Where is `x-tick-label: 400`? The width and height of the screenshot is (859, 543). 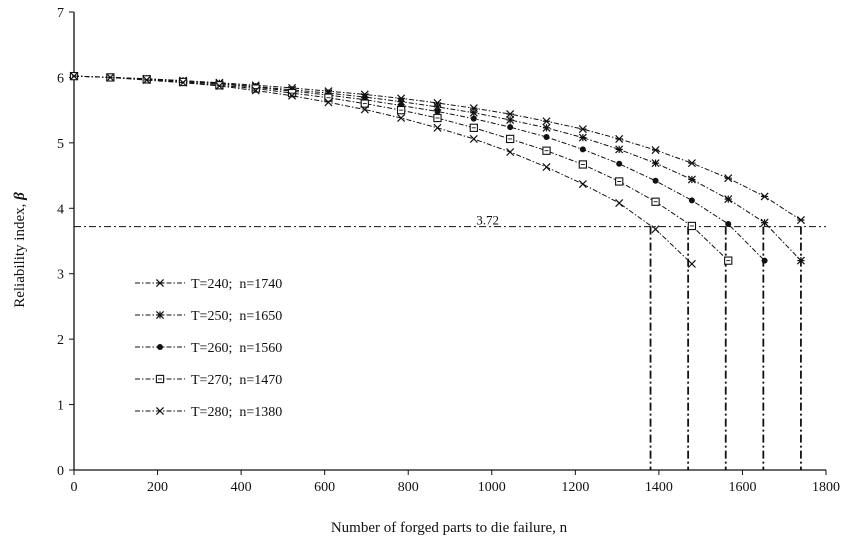 x-tick-label: 400 is located at coordinates (241, 487).